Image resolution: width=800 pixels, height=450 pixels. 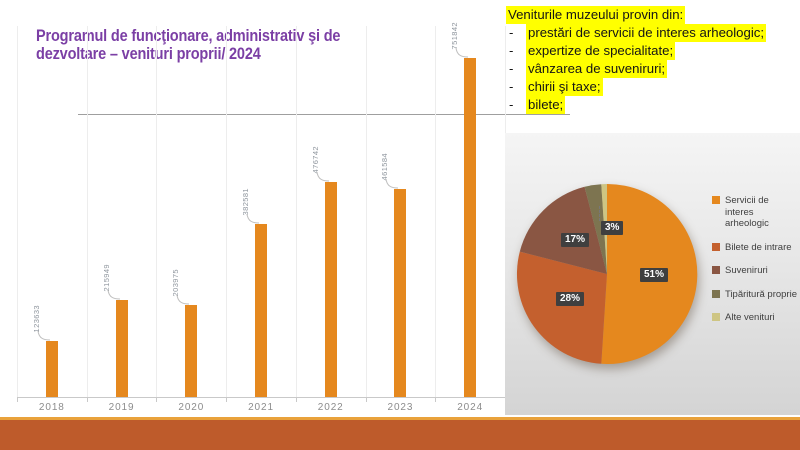 What do you see at coordinates (121, 407) in the screenshot?
I see `x-axis-label: 2019` at bounding box center [121, 407].